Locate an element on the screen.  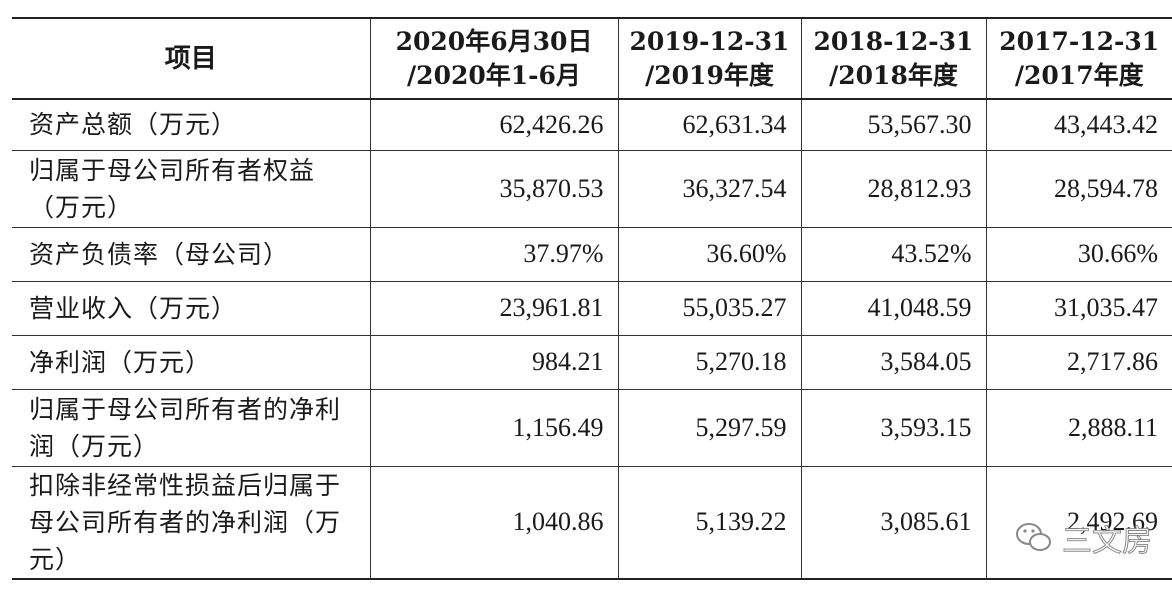
cell-value: 43,443.42 is located at coordinates (1078, 124).